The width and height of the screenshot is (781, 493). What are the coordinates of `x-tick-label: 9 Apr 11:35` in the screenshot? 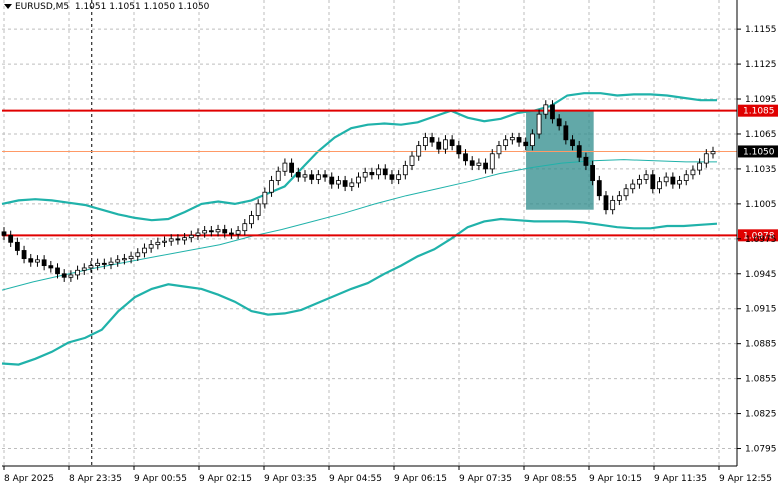 It's located at (680, 479).